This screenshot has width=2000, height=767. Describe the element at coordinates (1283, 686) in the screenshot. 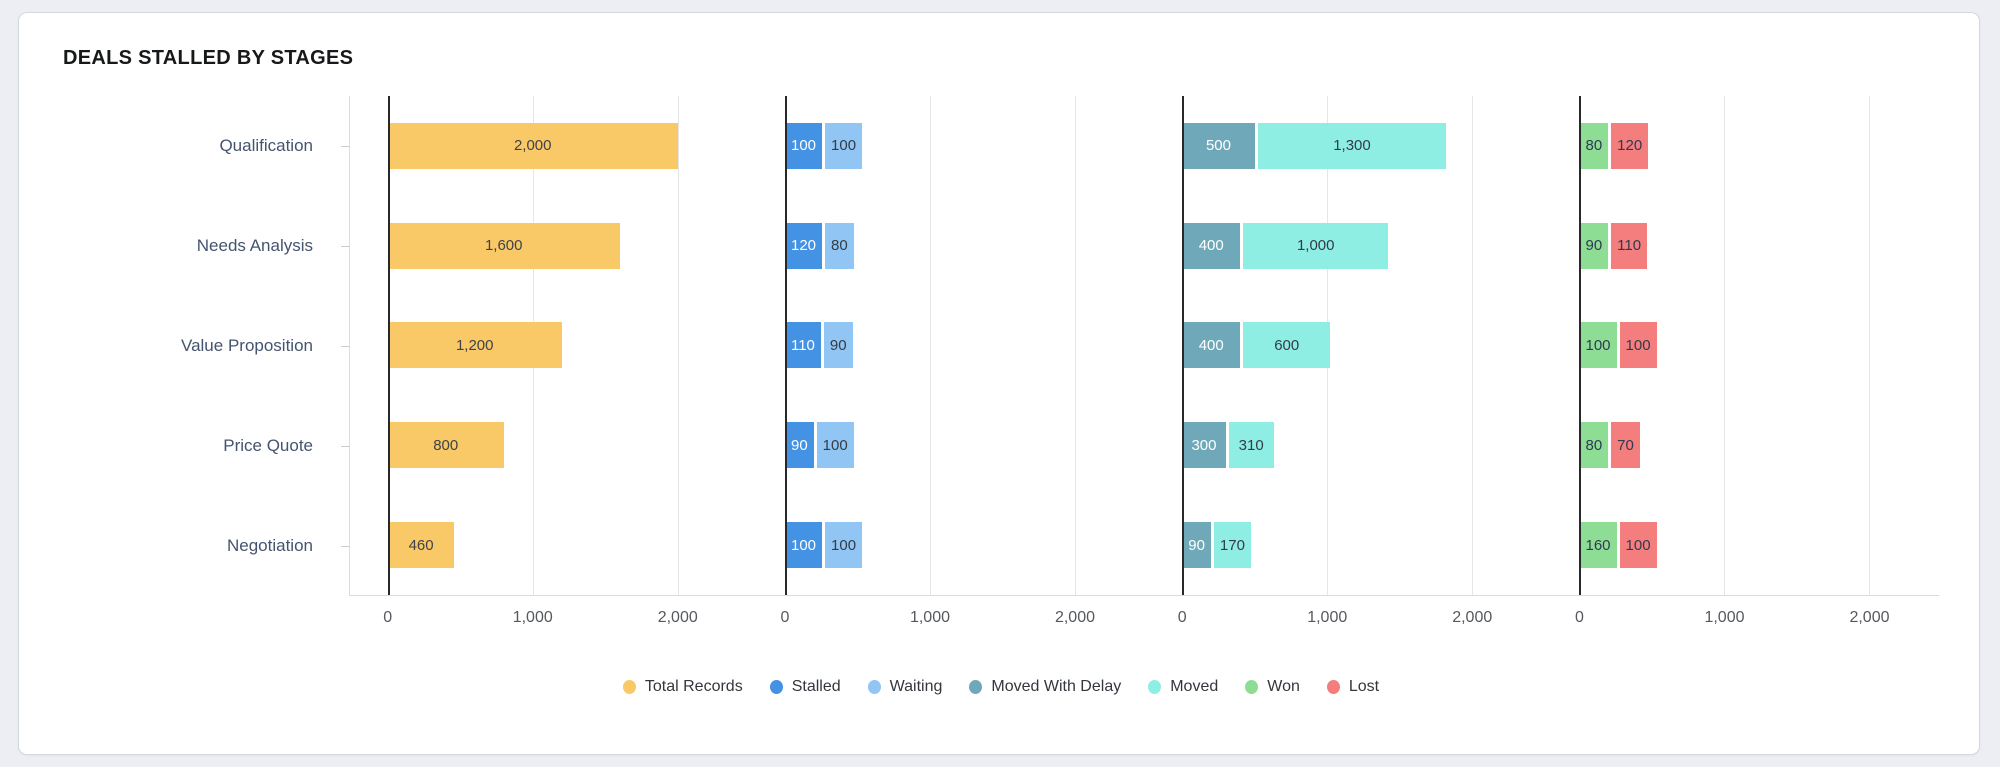

I see `legend-label: Won` at that location.